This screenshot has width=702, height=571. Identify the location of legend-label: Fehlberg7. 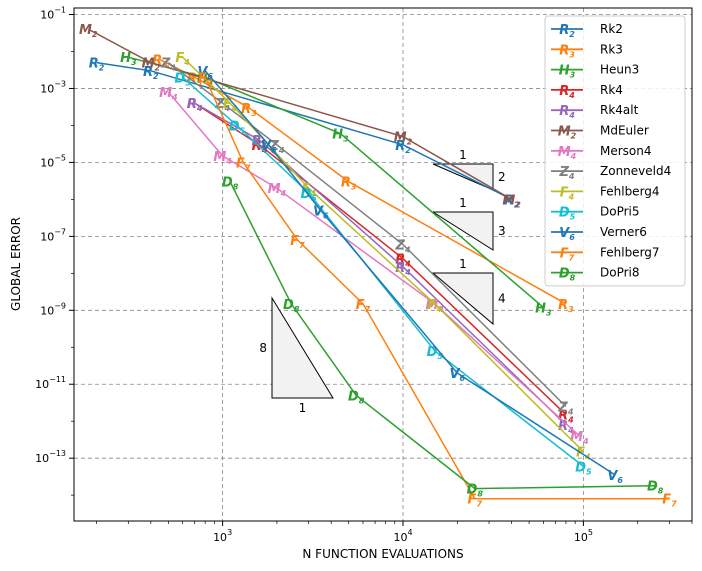
(630, 252).